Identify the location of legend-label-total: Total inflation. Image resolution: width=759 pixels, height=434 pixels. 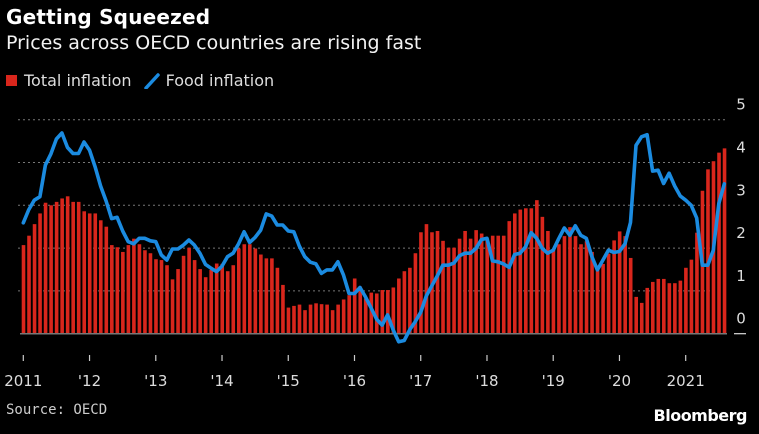
(78, 80).